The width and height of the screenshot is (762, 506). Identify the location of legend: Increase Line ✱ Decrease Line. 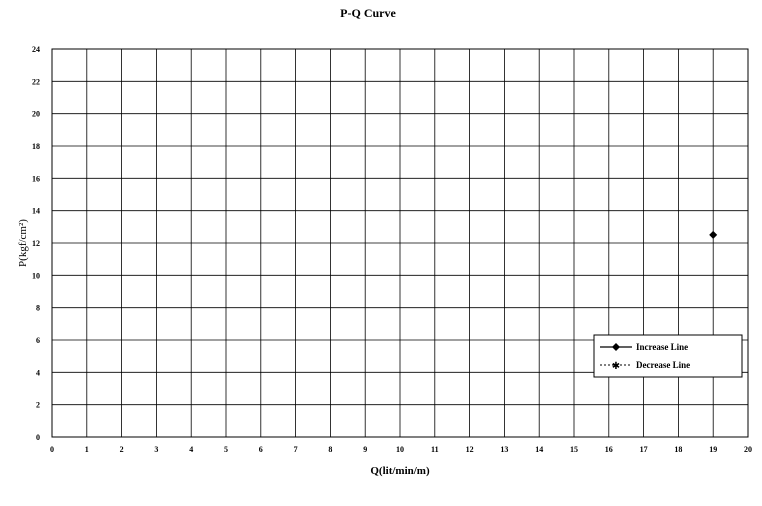
(668, 356).